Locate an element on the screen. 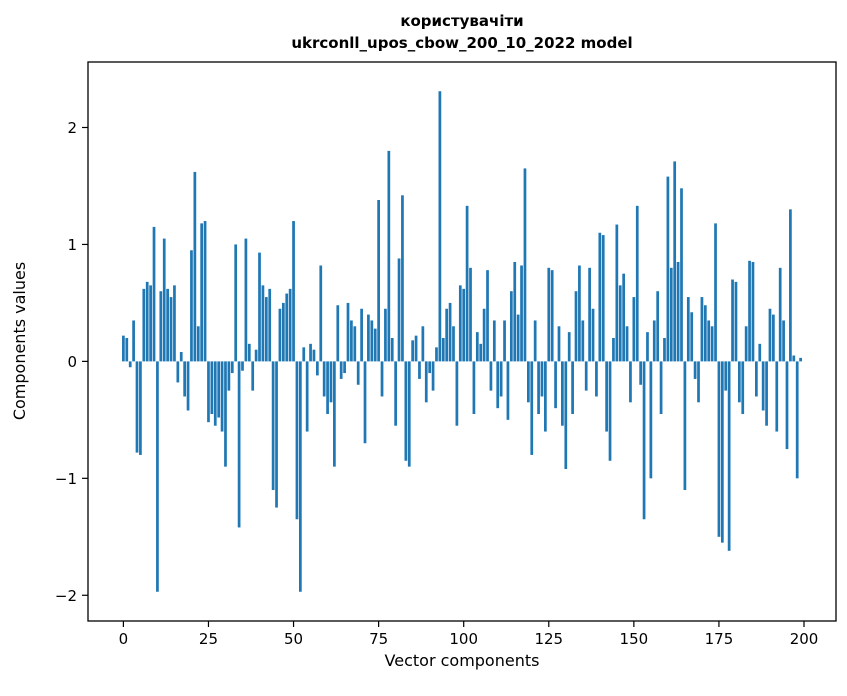 Image resolution: width=847 pixels, height=696 pixels. x-tick-label: 100 is located at coordinates (463, 639).